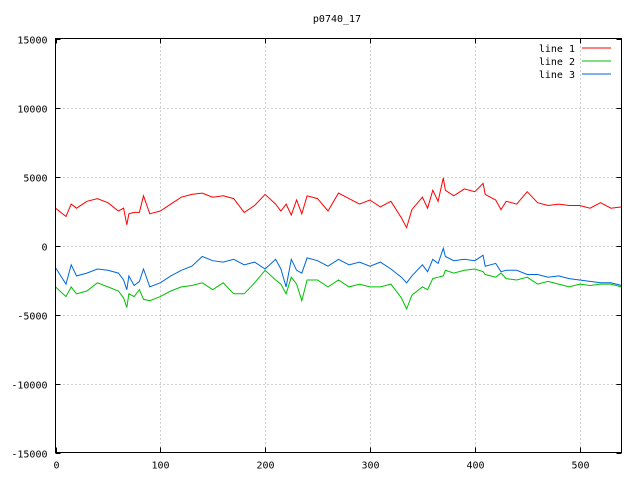 The height and width of the screenshot is (480, 640). What do you see at coordinates (475, 466) in the screenshot?
I see `x-tick-label: 400` at bounding box center [475, 466].